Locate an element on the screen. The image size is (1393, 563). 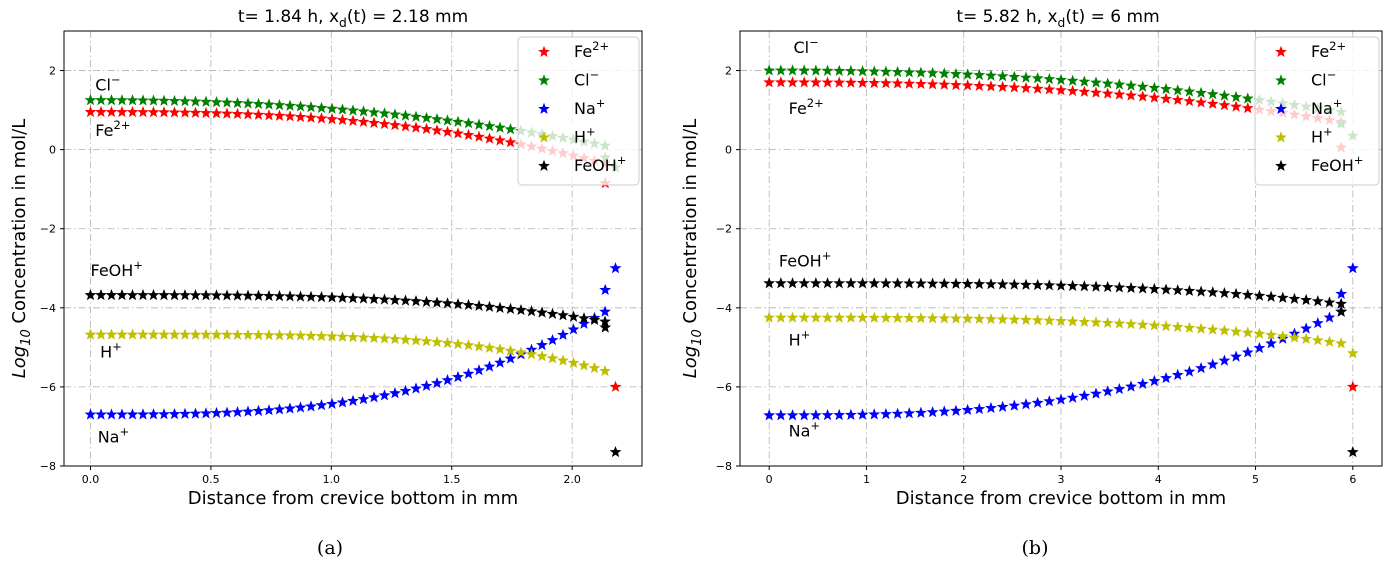
annotation-na-part: Na is located at coordinates (800, 430).